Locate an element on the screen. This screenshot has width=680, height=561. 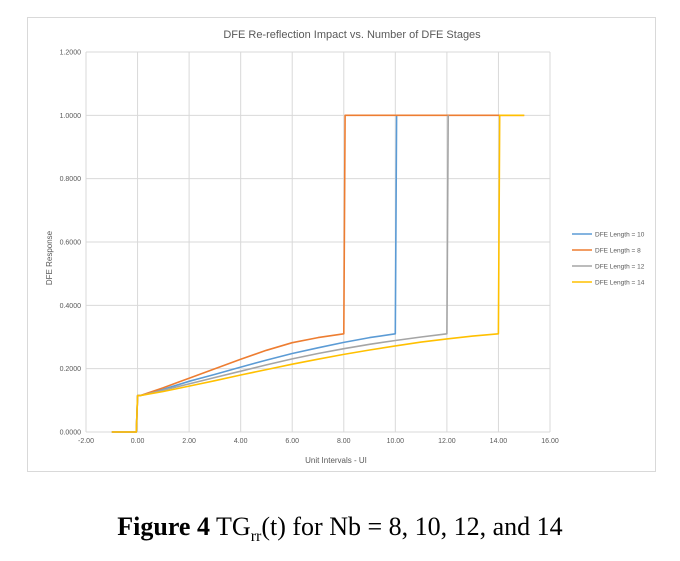
y-tick-label: 0.2000 is located at coordinates (71, 369).